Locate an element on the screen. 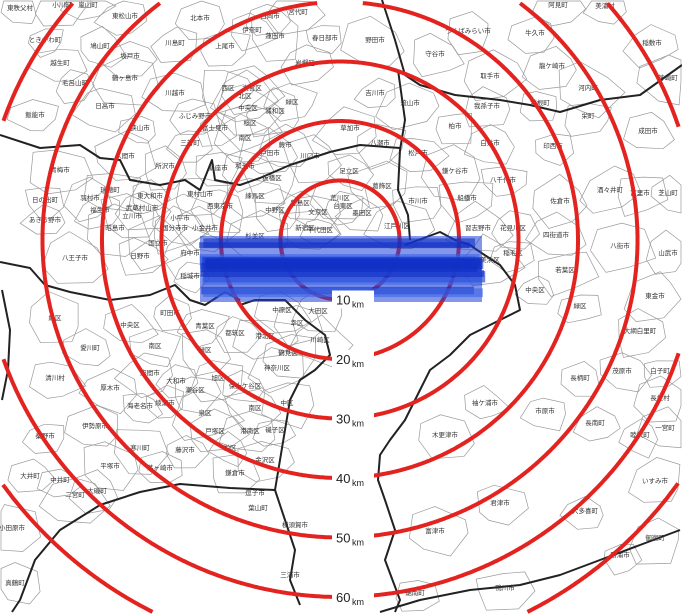 This screenshot has height=615, width=682. place-label: 八街市 is located at coordinates (620, 245).